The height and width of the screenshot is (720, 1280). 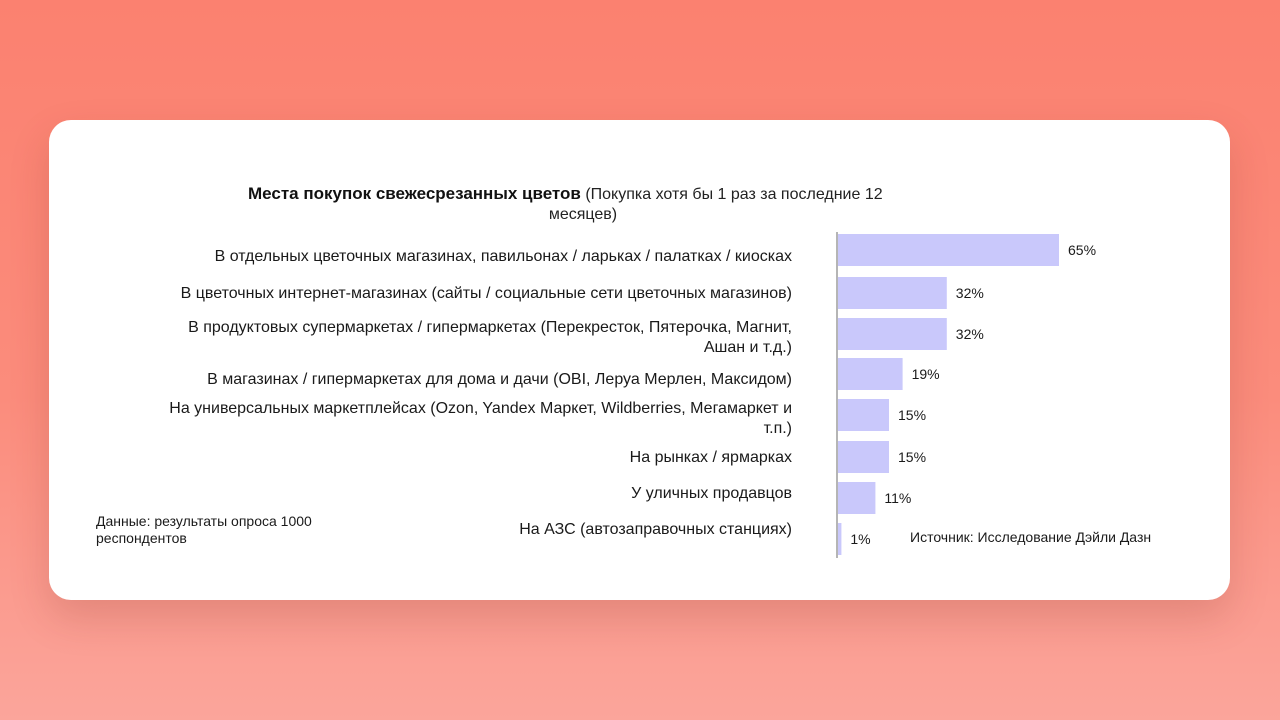 I want to click on category-label-line: На рынках / ярмарках, so click(x=710, y=457).